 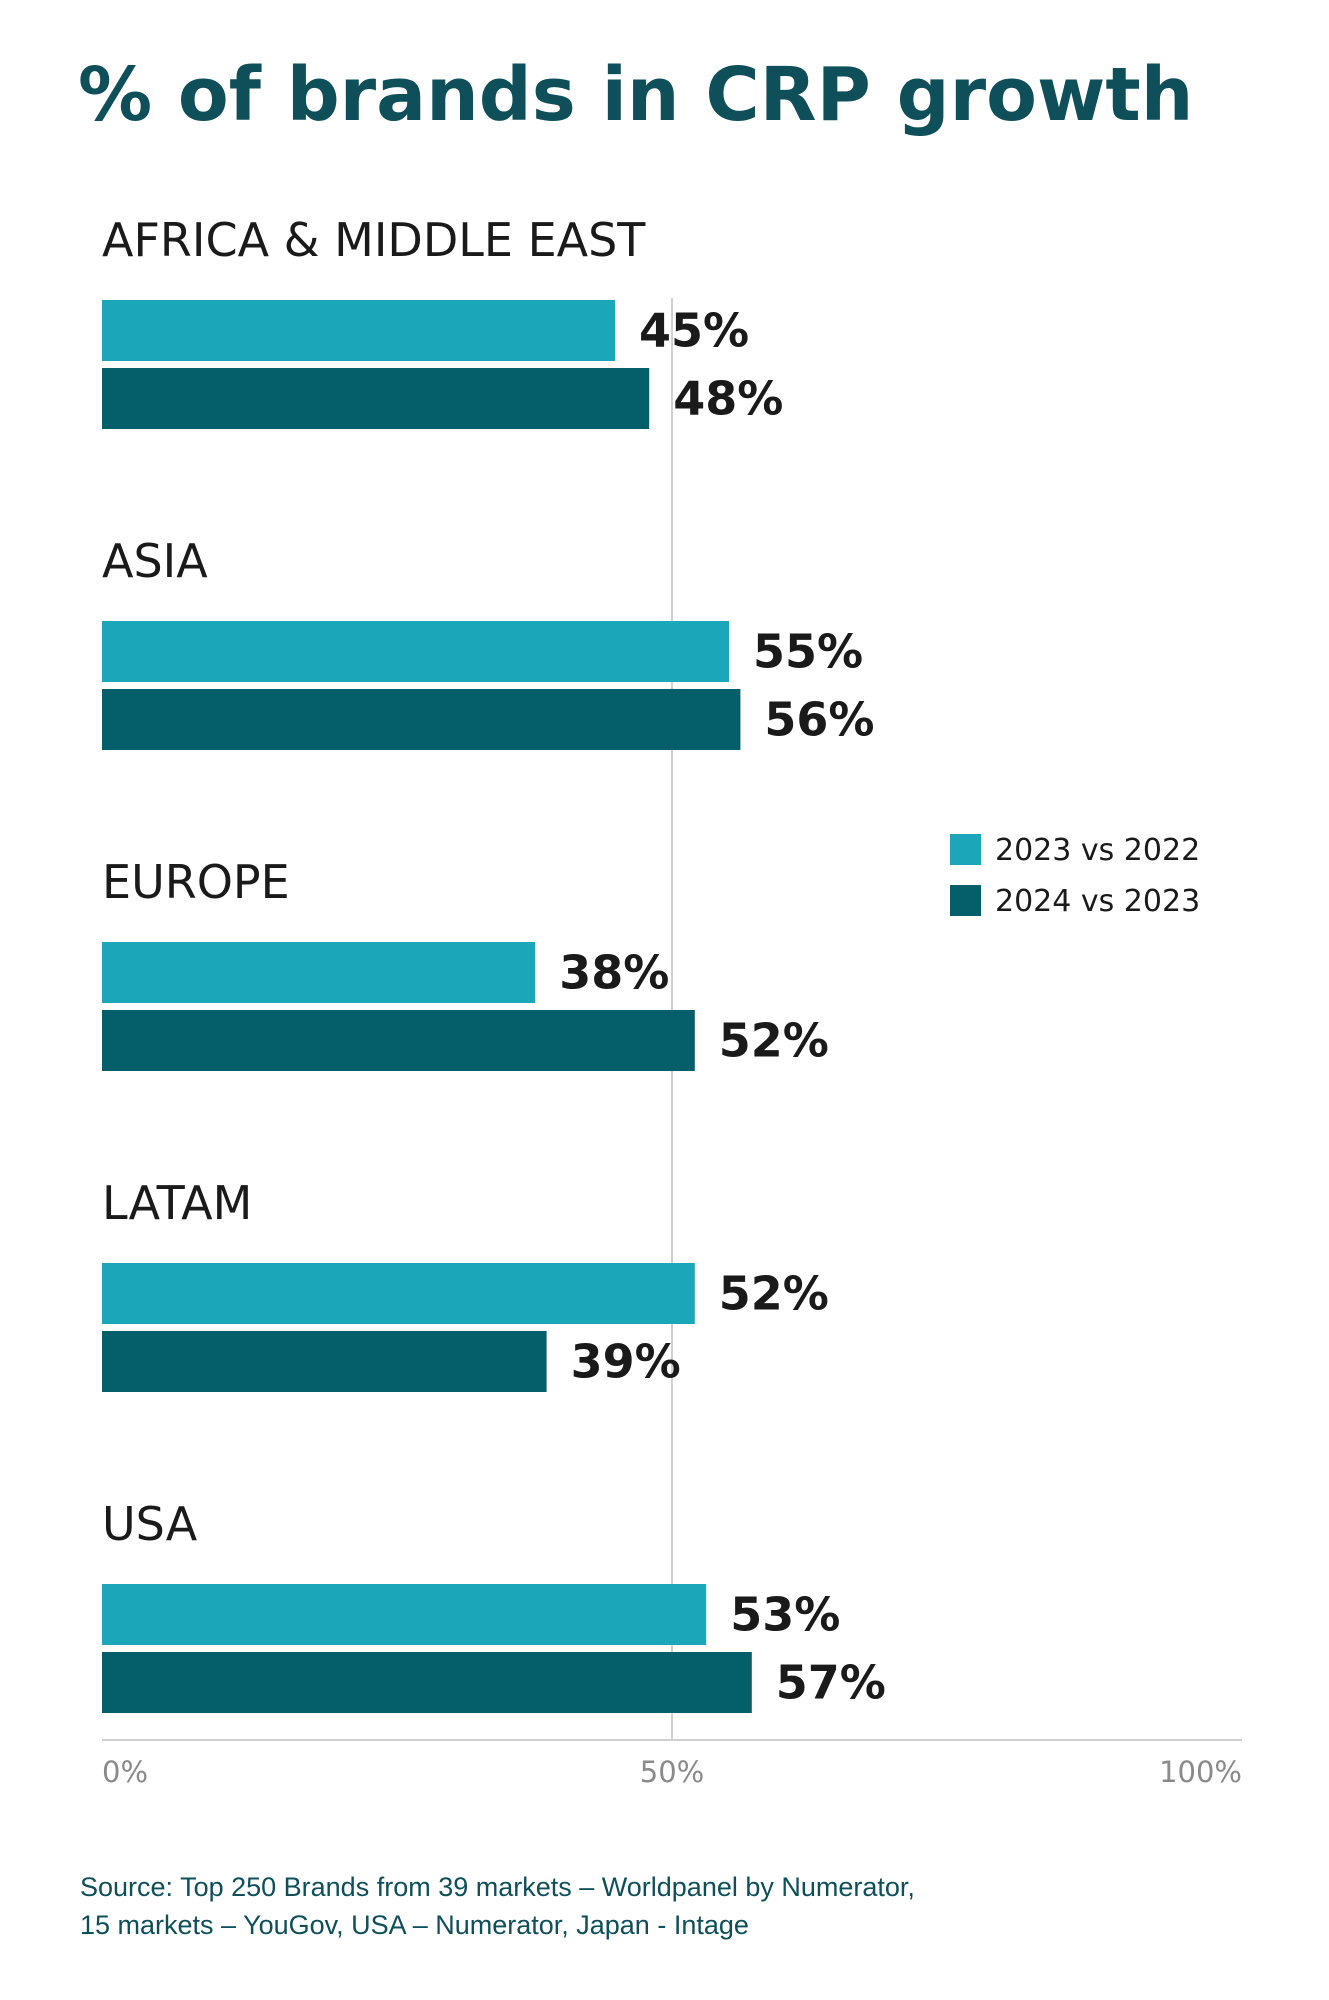 I want to click on category-label: LATAM, so click(x=177, y=1203).